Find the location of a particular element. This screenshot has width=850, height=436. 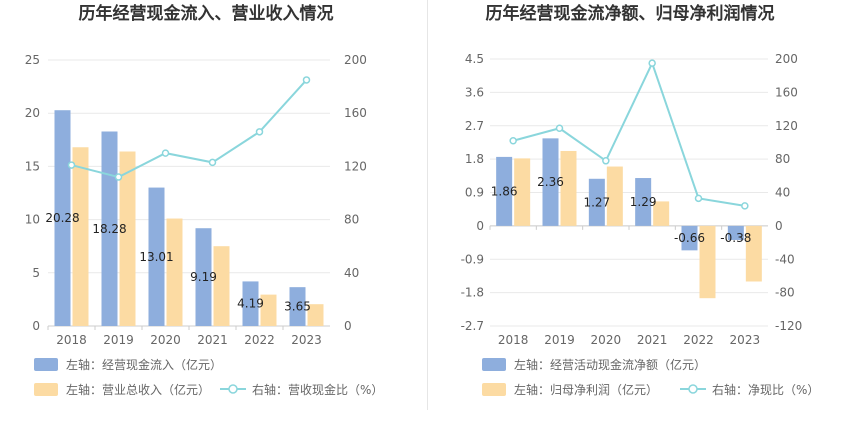

bar-data-label: 20.28 is located at coordinates (62, 218).